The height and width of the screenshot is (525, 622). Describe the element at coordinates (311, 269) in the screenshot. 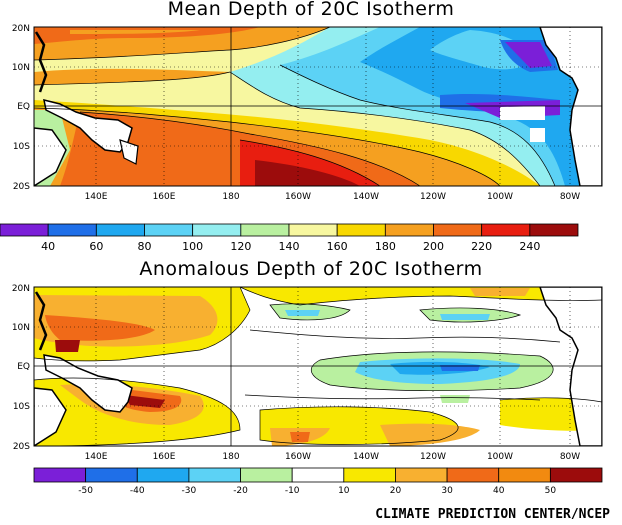

I see `anomaly-depth-title: Anomalous Depth of 20C Isotherm` at that location.